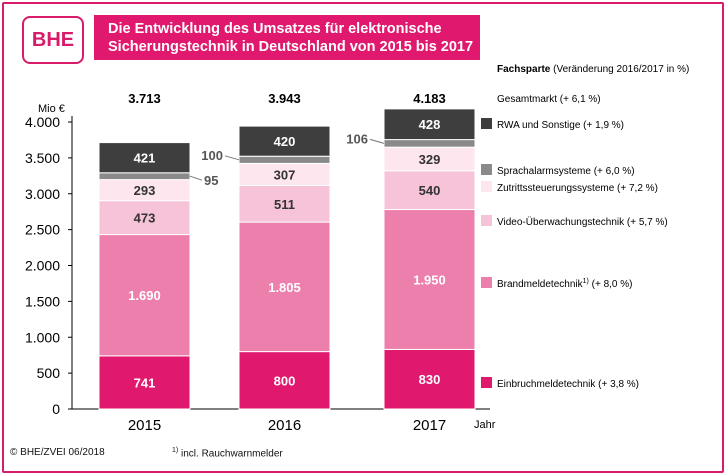 The width and height of the screenshot is (728, 475). I want to click on data-label: 473, so click(145, 218).